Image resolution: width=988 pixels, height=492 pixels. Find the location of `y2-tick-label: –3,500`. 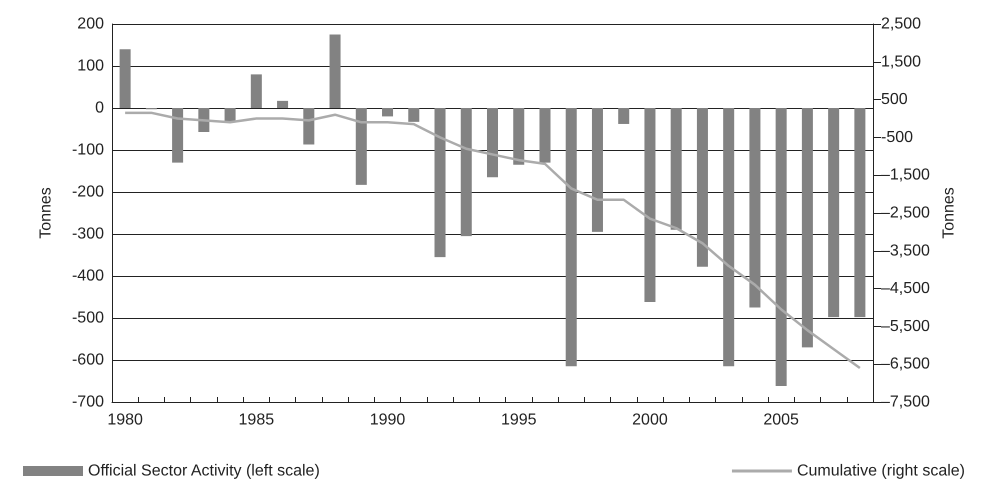

y2-tick-label: –3,500 is located at coordinates (905, 251).